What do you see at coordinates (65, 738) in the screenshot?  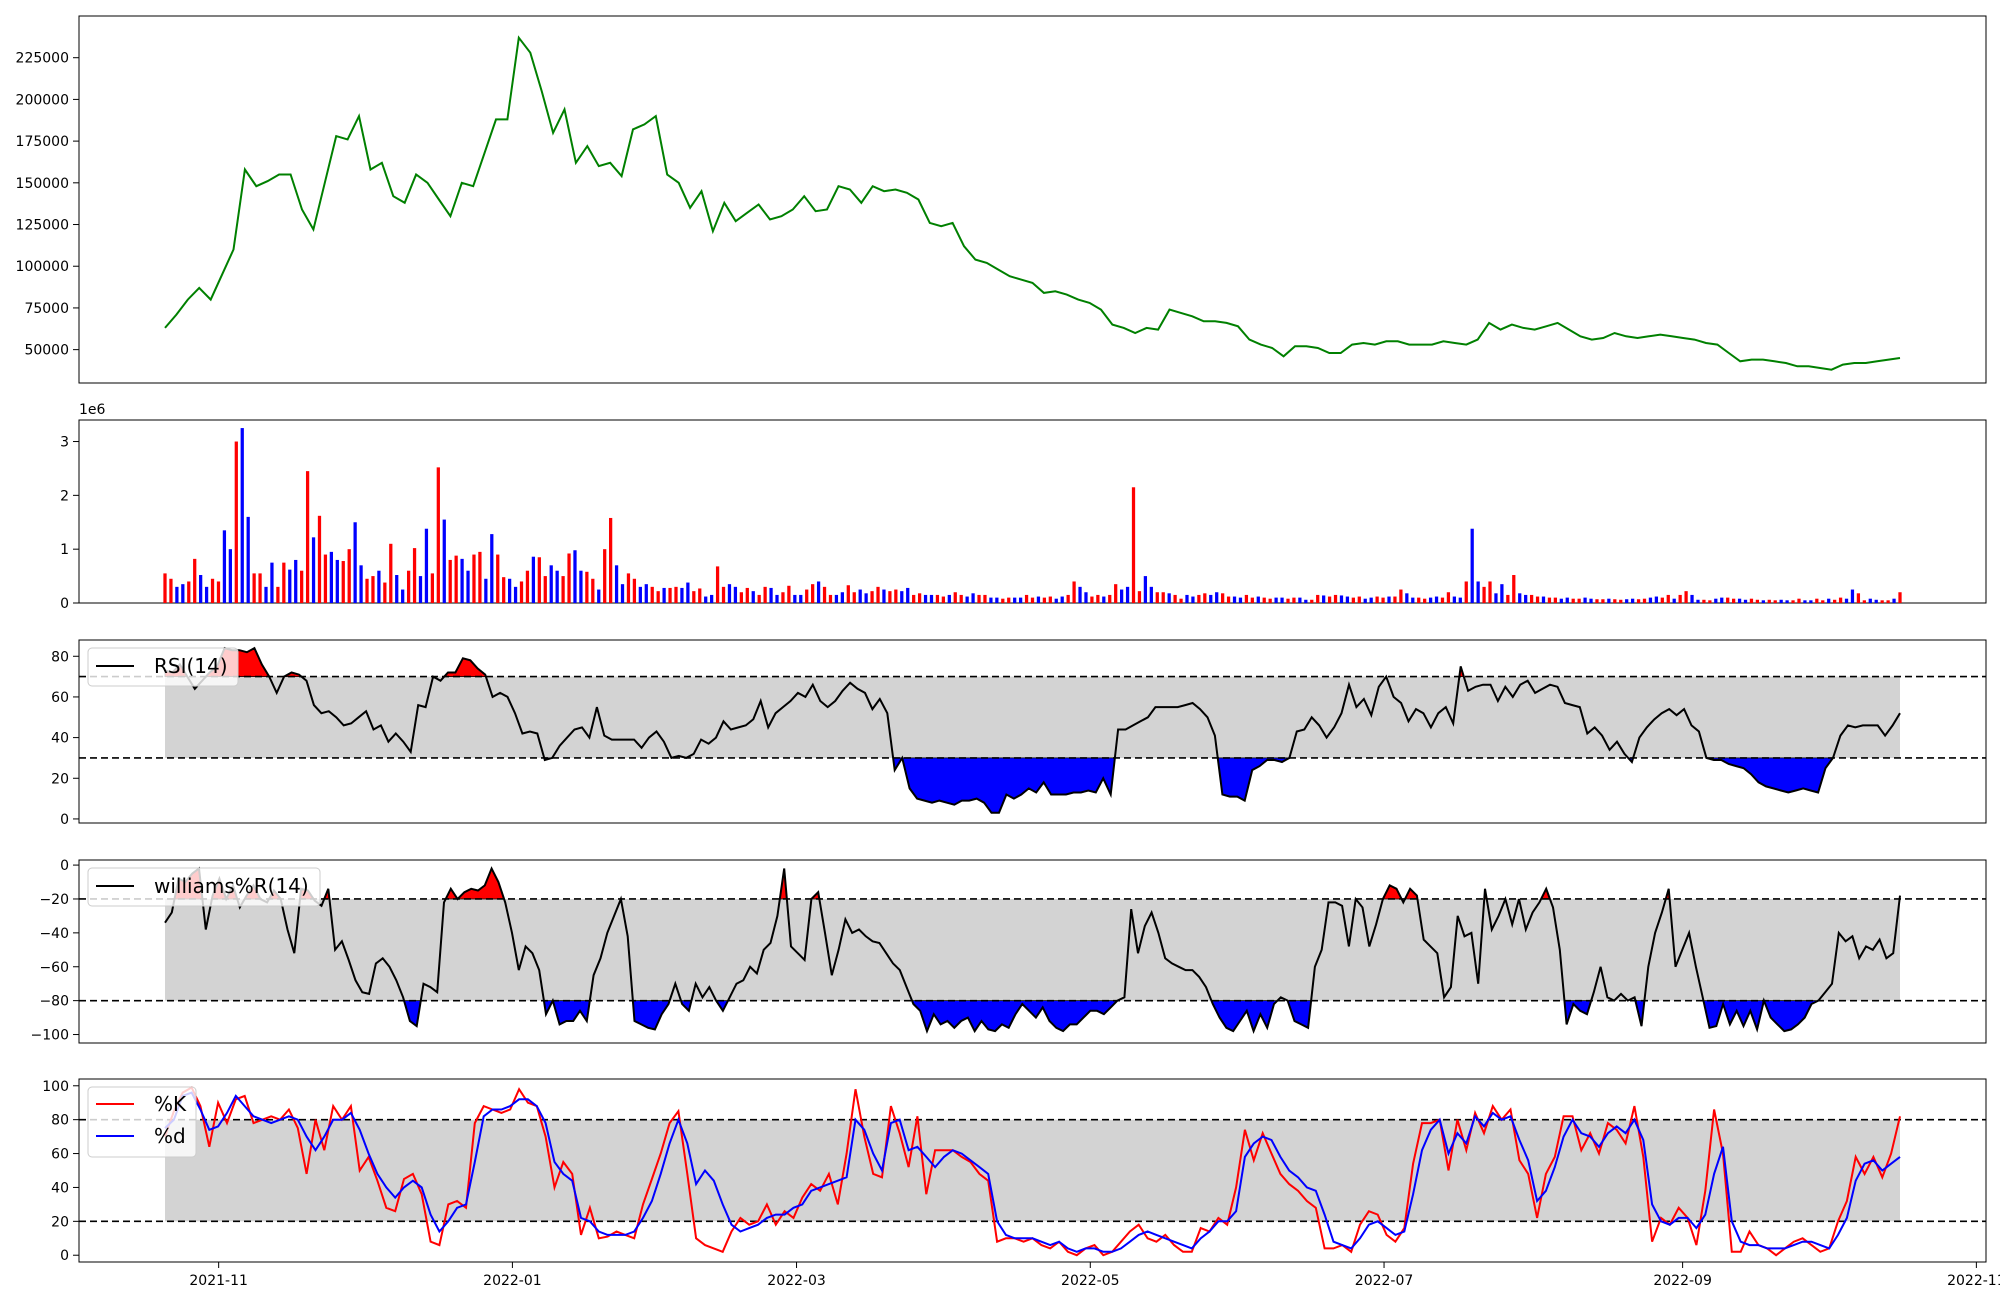 I see `rsi-y-axis: 0 20 40 60 80` at bounding box center [65, 738].